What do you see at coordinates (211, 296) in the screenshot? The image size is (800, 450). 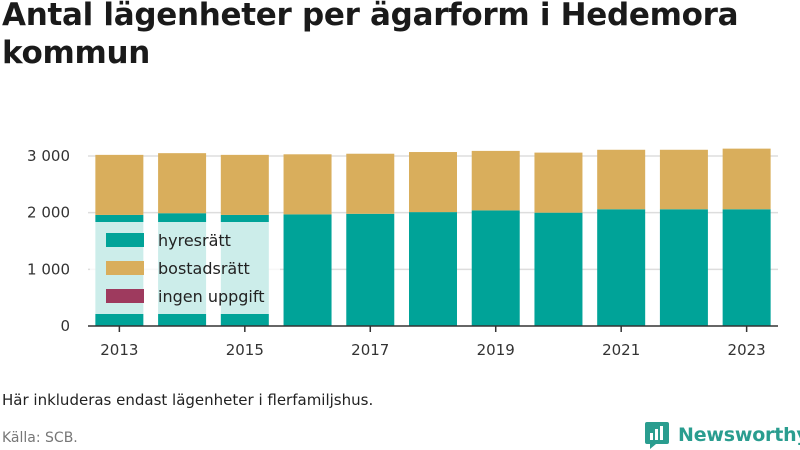 I see `legend-label: ingen uppgift` at bounding box center [211, 296].